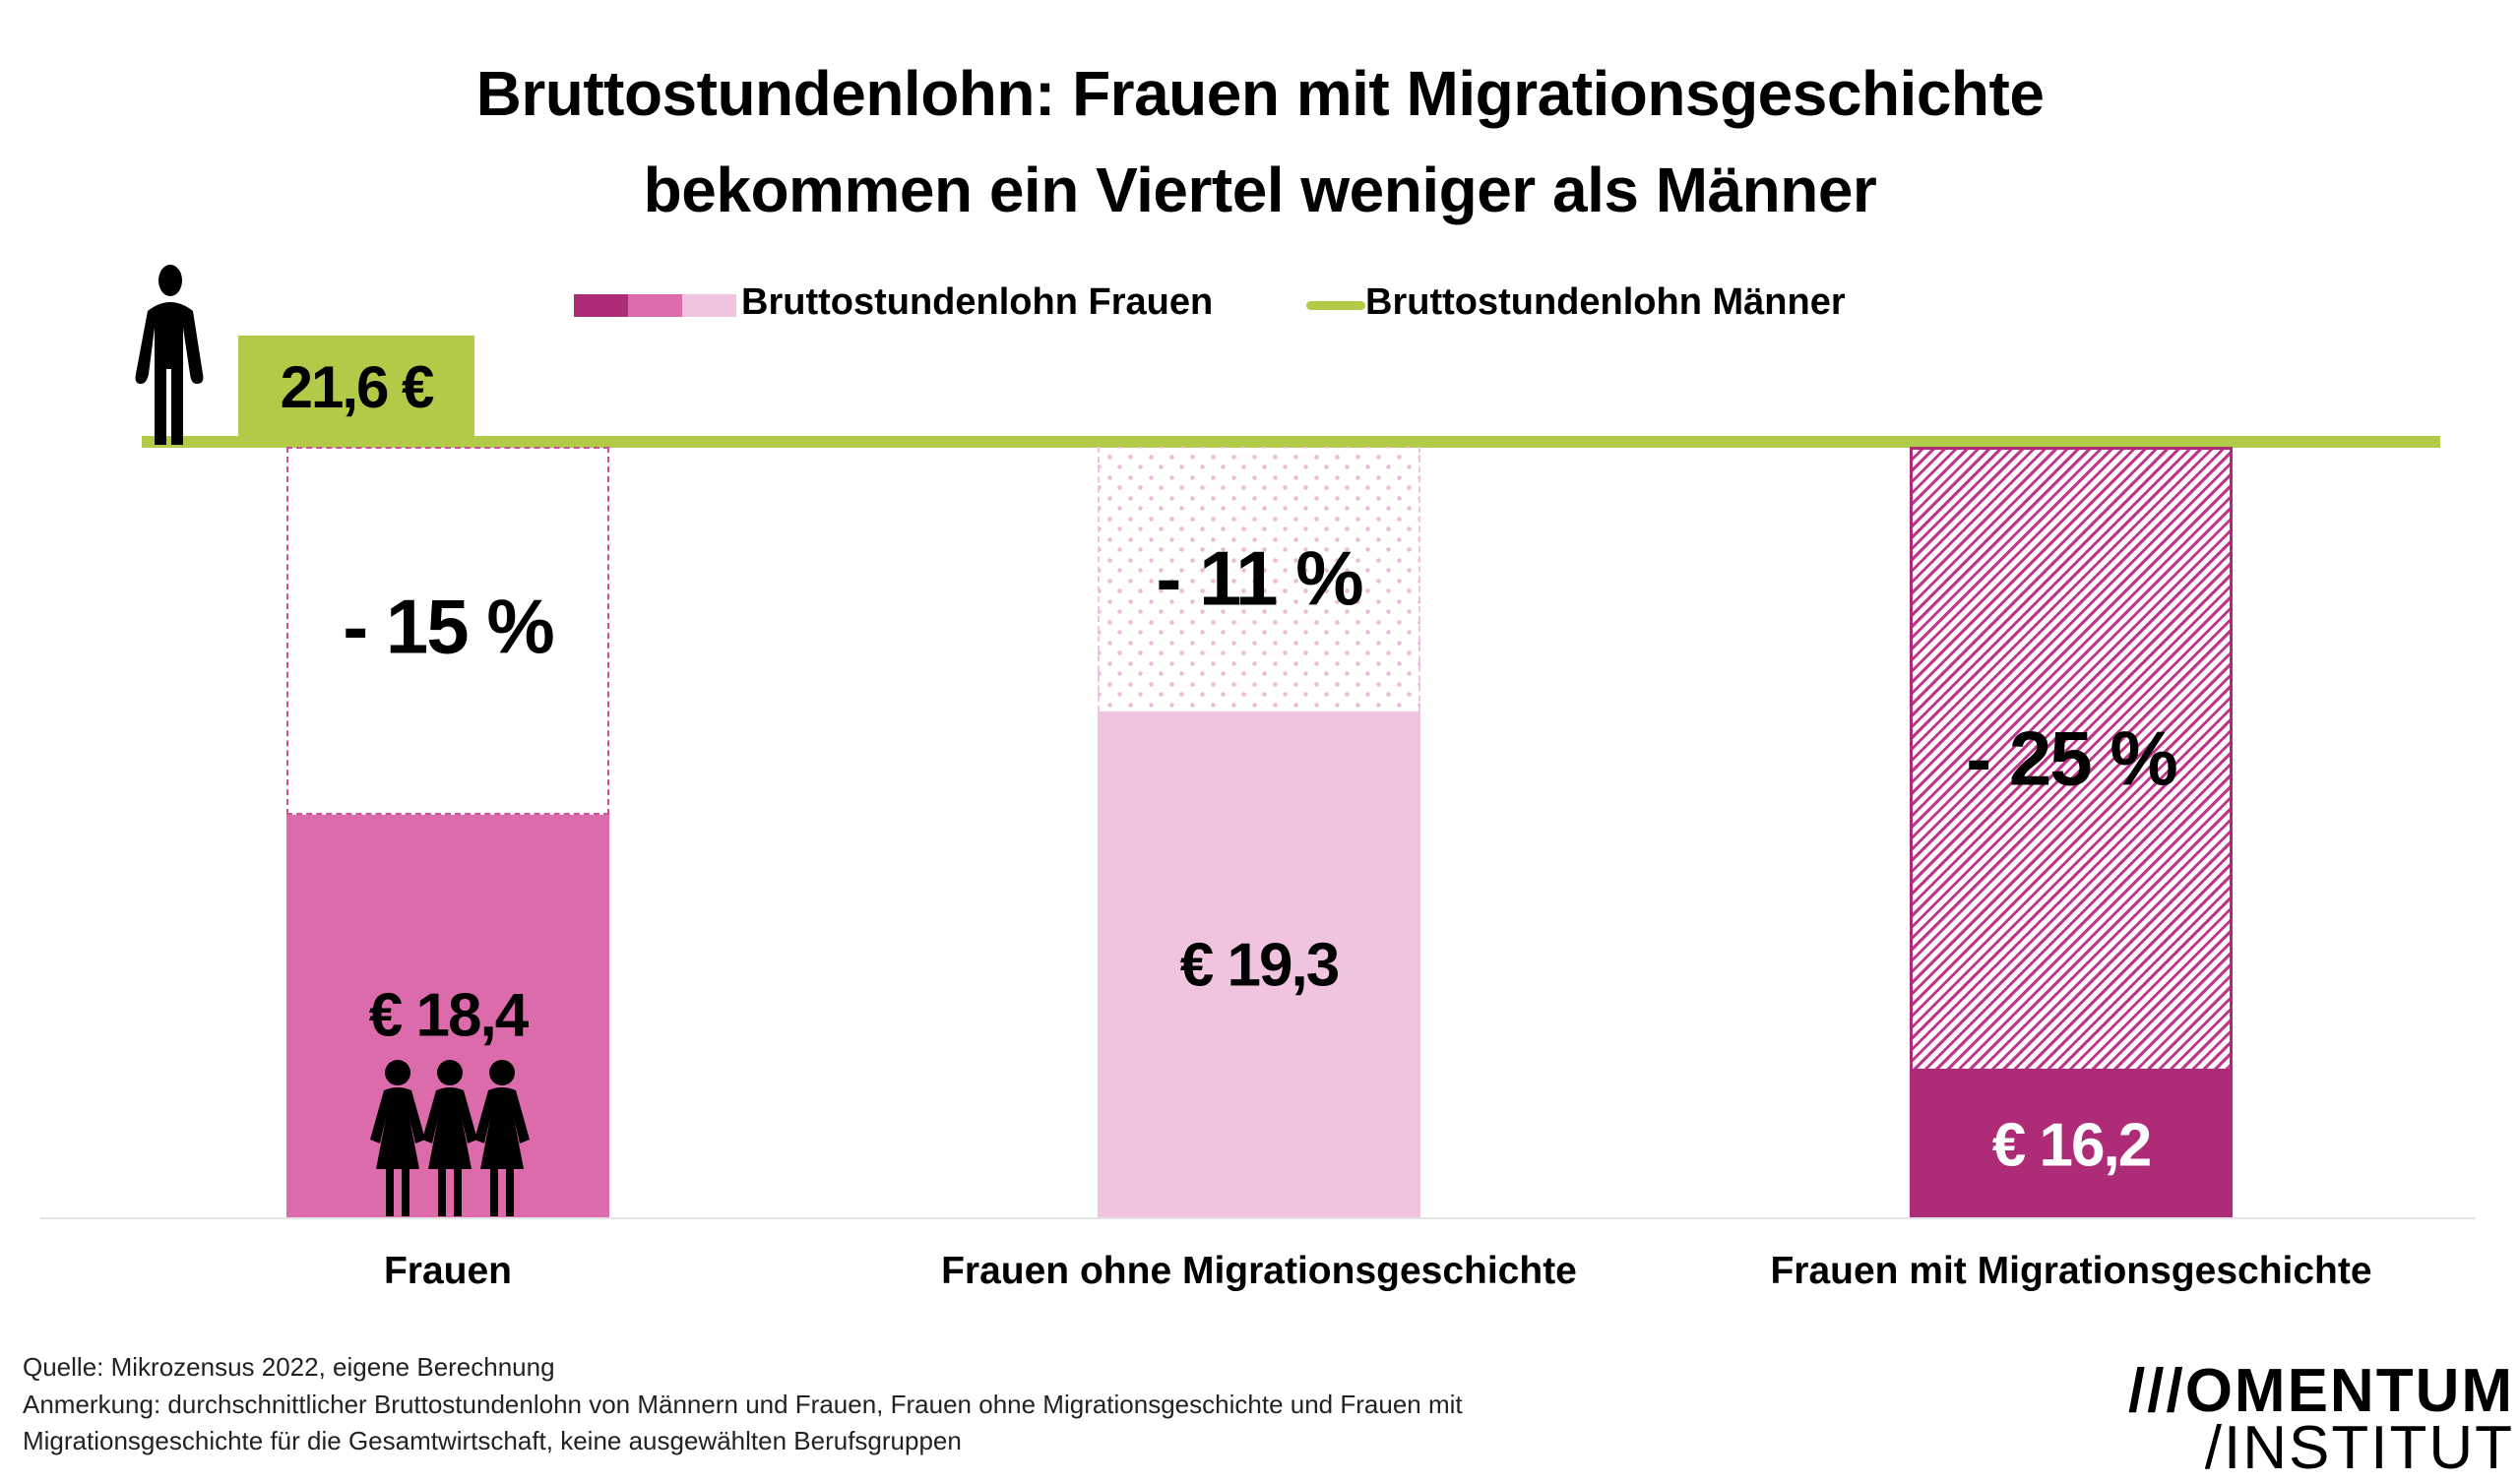 The image size is (2520, 1483). I want to click on gap-area-ohne-migration, so click(1259, 579).